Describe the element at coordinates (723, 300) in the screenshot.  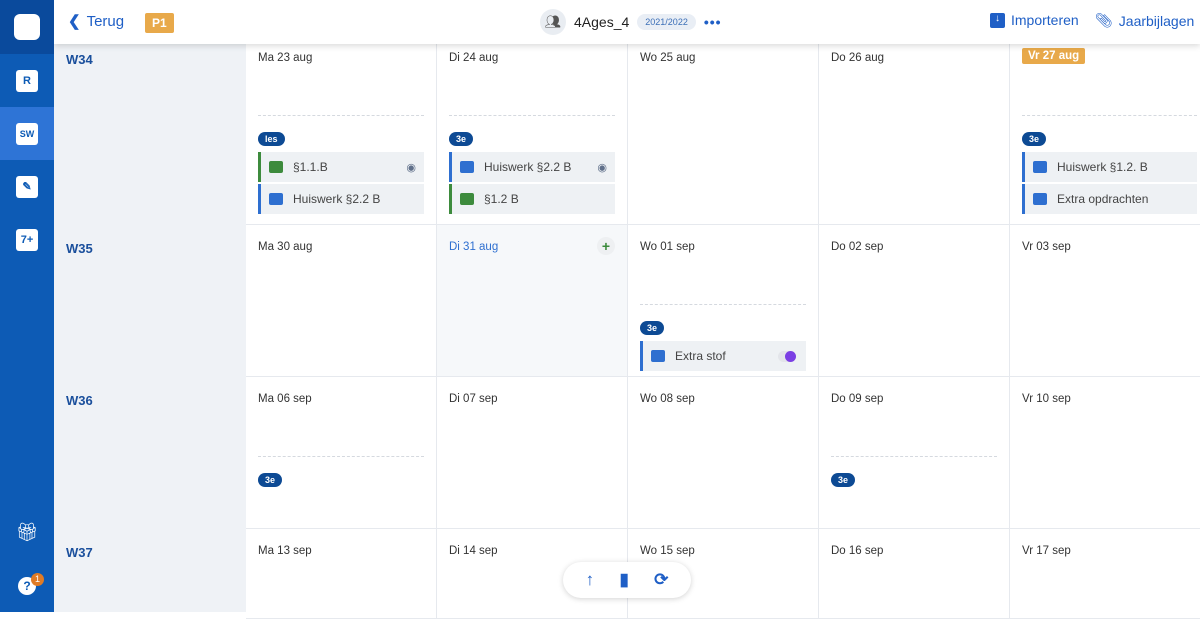
I see `day-cell: Wo 01 sep 3e Extra stof` at that location.